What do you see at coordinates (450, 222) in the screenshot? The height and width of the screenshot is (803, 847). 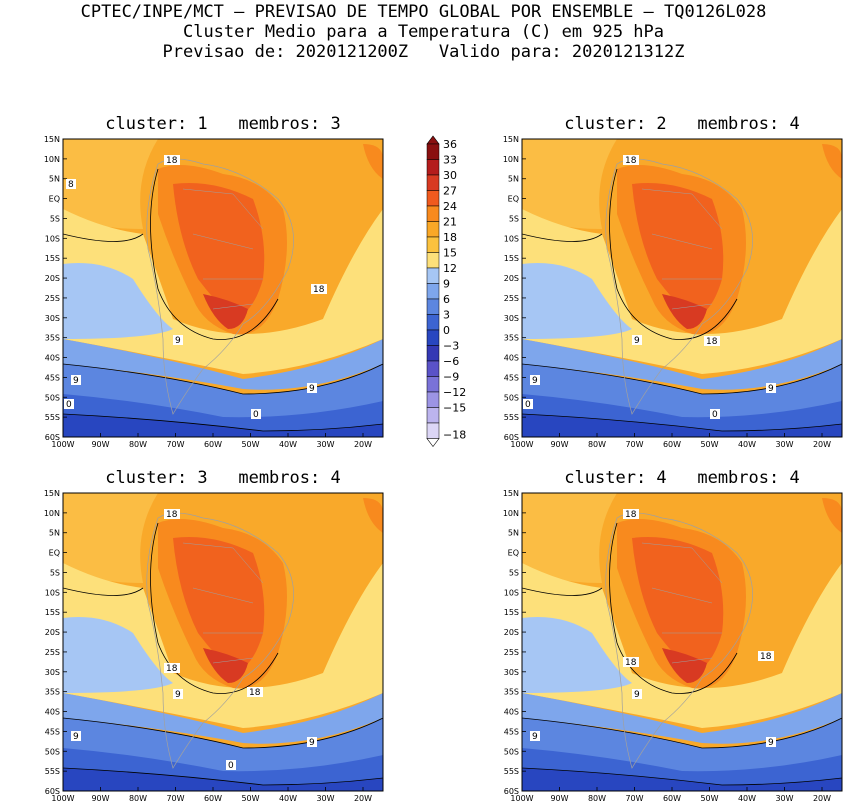 I see `colorbar-label: 21` at bounding box center [450, 222].